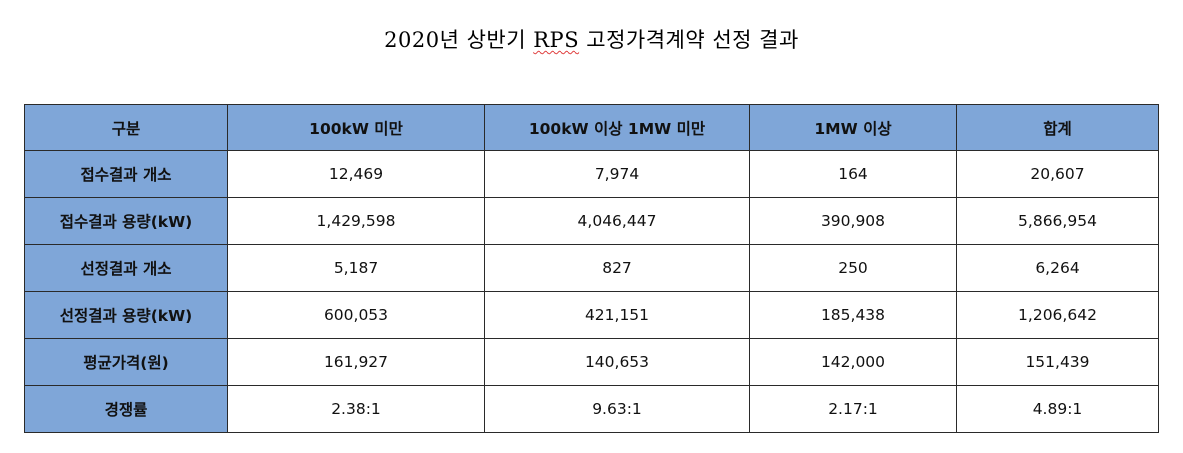 The width and height of the screenshot is (1183, 453). I want to click on row-label-selected-capacity: 선정결과 용량(kW), so click(126, 315).